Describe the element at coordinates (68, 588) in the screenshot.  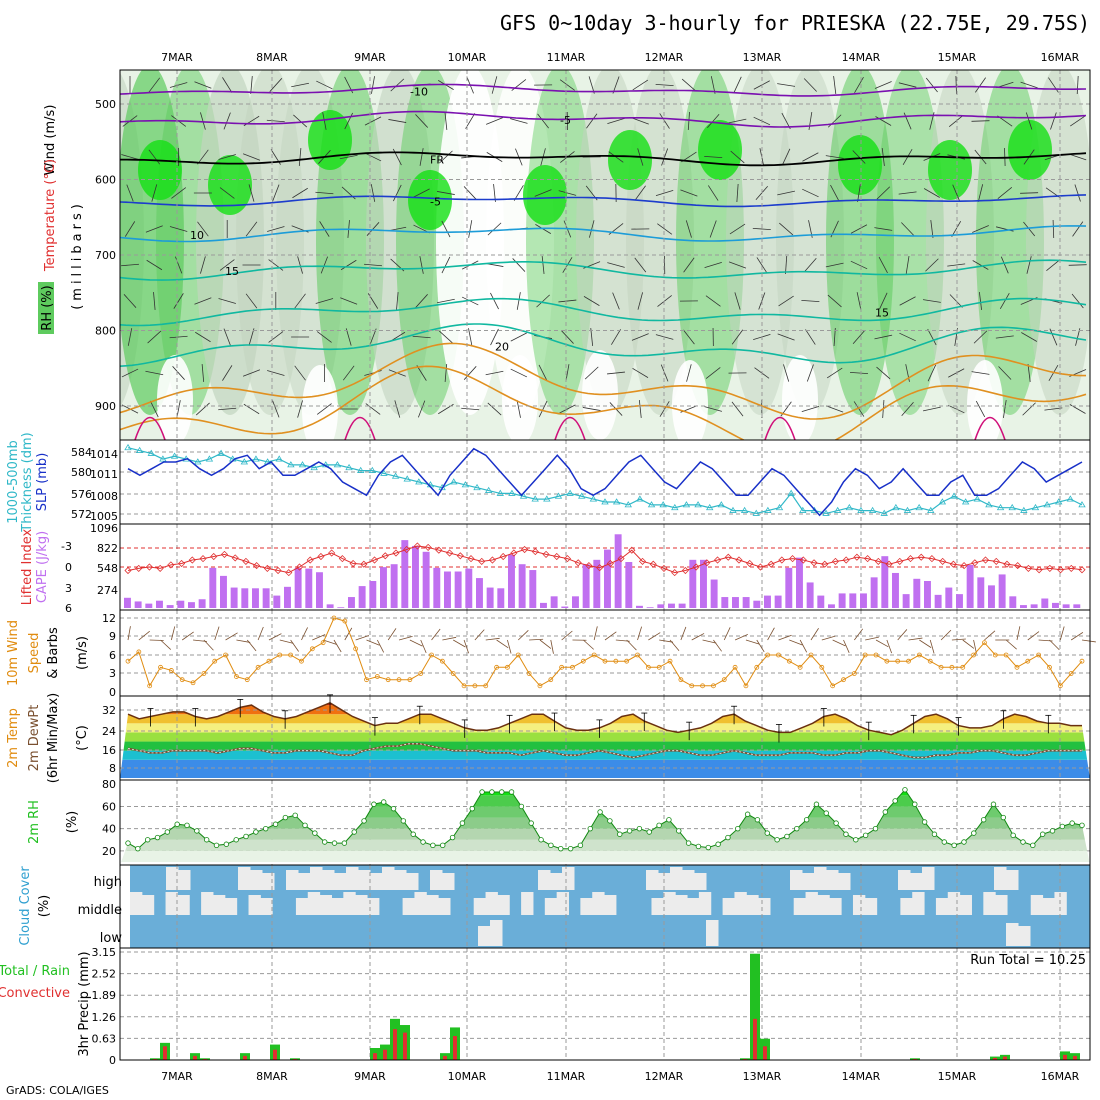
I see `li-tick: 3` at that location.